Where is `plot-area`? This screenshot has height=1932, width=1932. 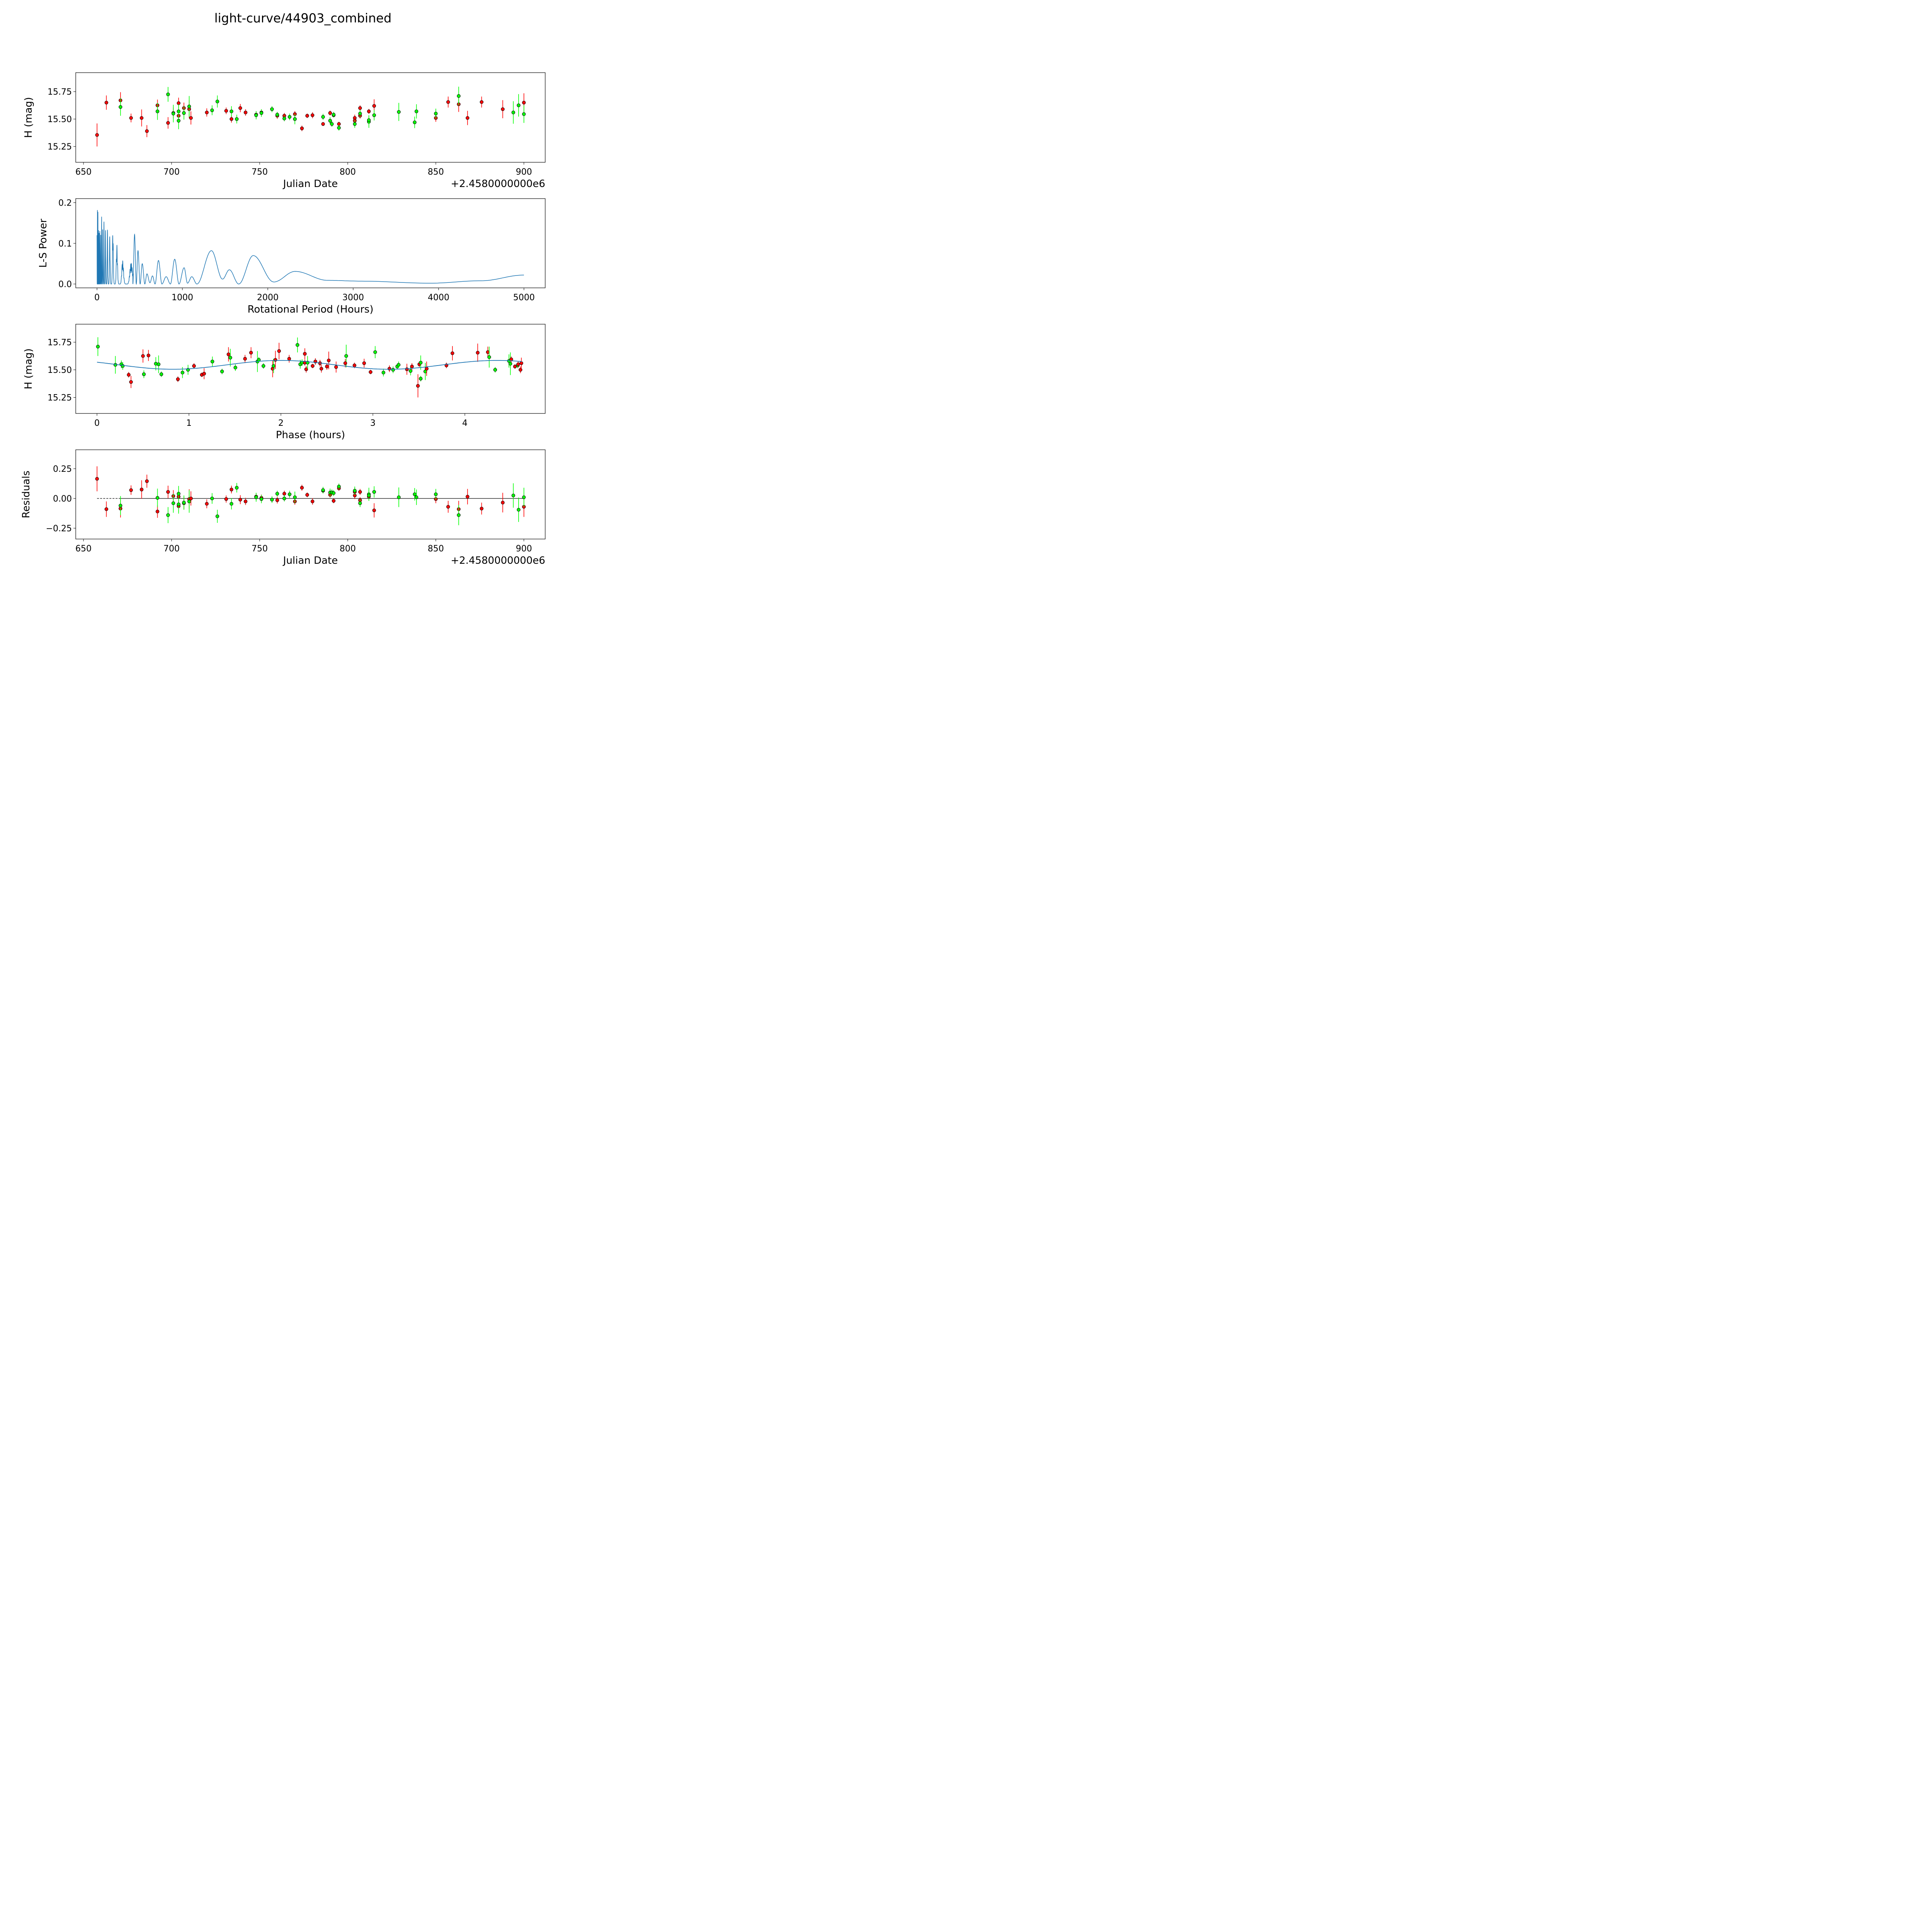 plot-area is located at coordinates (310, 248).